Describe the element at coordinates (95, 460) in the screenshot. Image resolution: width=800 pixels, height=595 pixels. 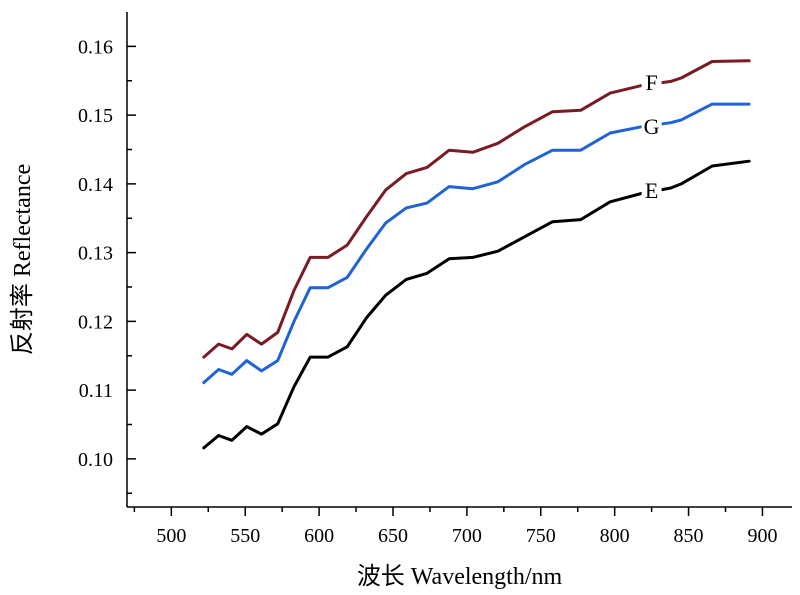
I see `y-tick-label: 0.10` at that location.